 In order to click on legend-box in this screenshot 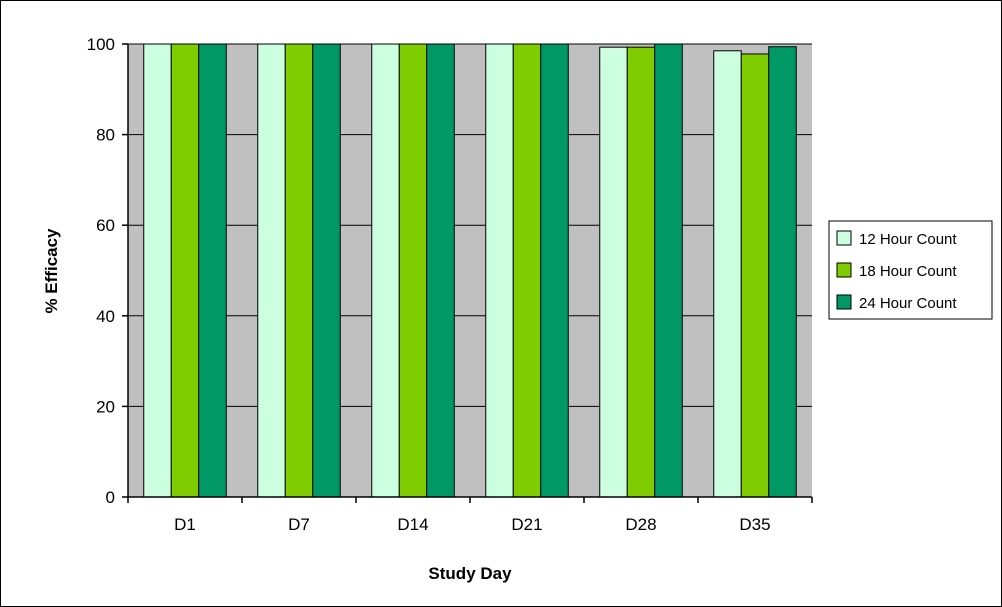, I will do `click(910, 270)`.